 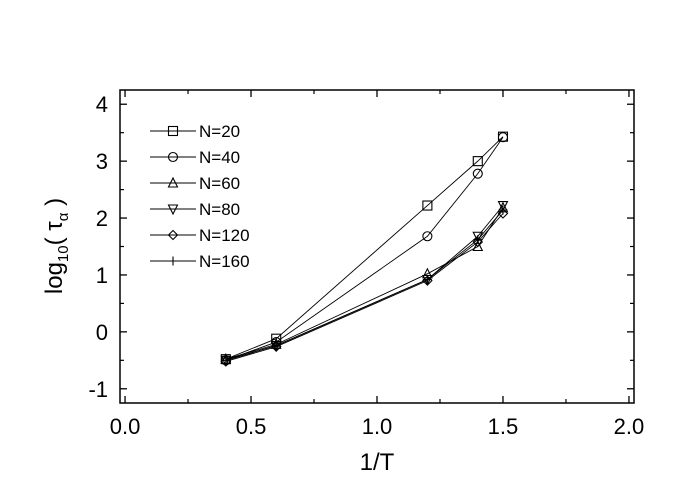 I want to click on x-tick-label: 1.5, so click(x=503, y=426).